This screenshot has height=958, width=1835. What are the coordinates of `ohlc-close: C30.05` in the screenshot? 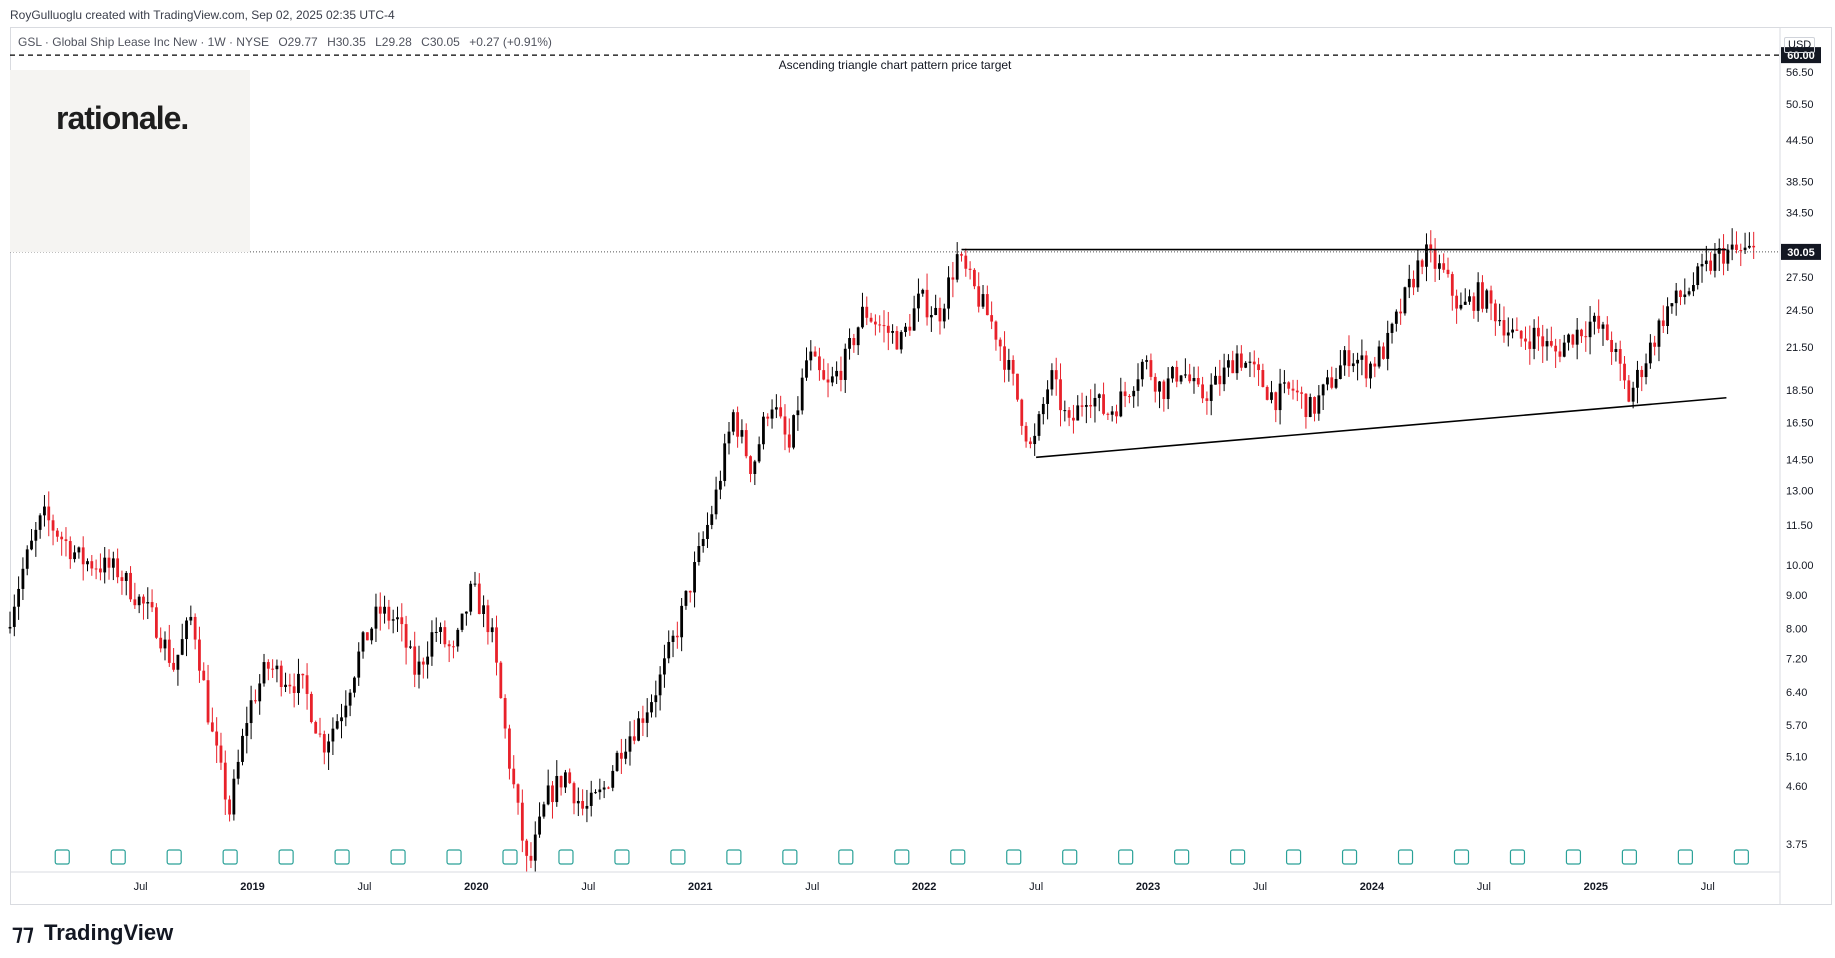 It's located at (440, 42).